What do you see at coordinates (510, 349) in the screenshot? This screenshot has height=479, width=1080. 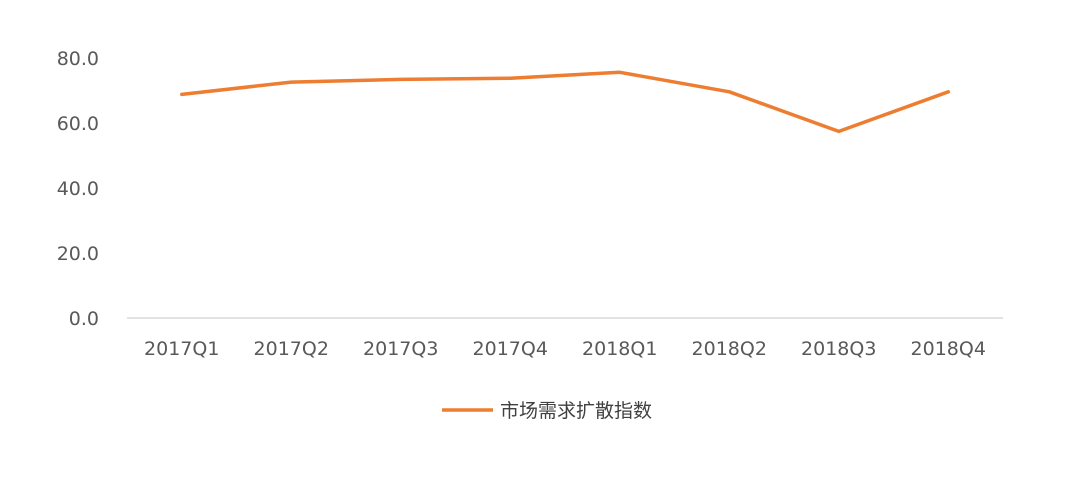 I see `x-tick-label: 2017Q4` at bounding box center [510, 349].